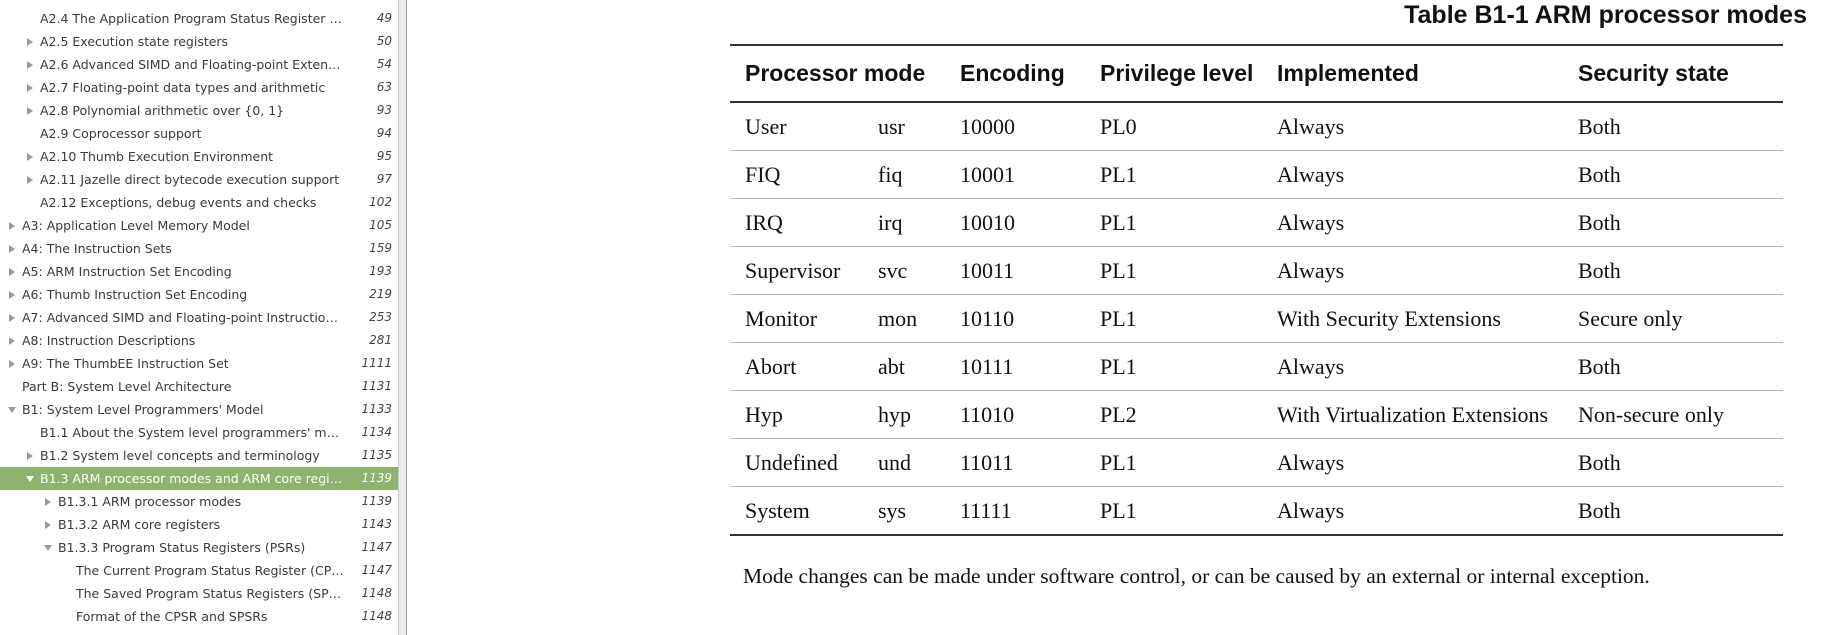 Image resolution: width=1824 pixels, height=635 pixels. What do you see at coordinates (97, 248) in the screenshot?
I see `toc-item-label: A4: The Instruction Sets` at bounding box center [97, 248].